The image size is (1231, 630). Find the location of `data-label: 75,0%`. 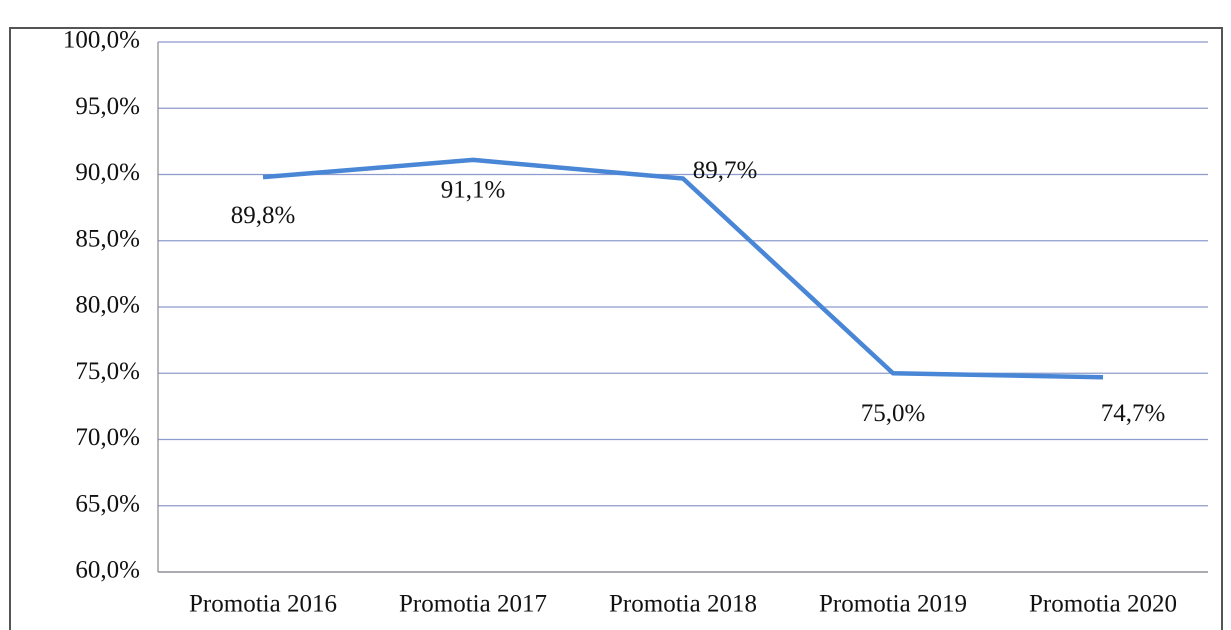

data-label: 75,0% is located at coordinates (893, 413).